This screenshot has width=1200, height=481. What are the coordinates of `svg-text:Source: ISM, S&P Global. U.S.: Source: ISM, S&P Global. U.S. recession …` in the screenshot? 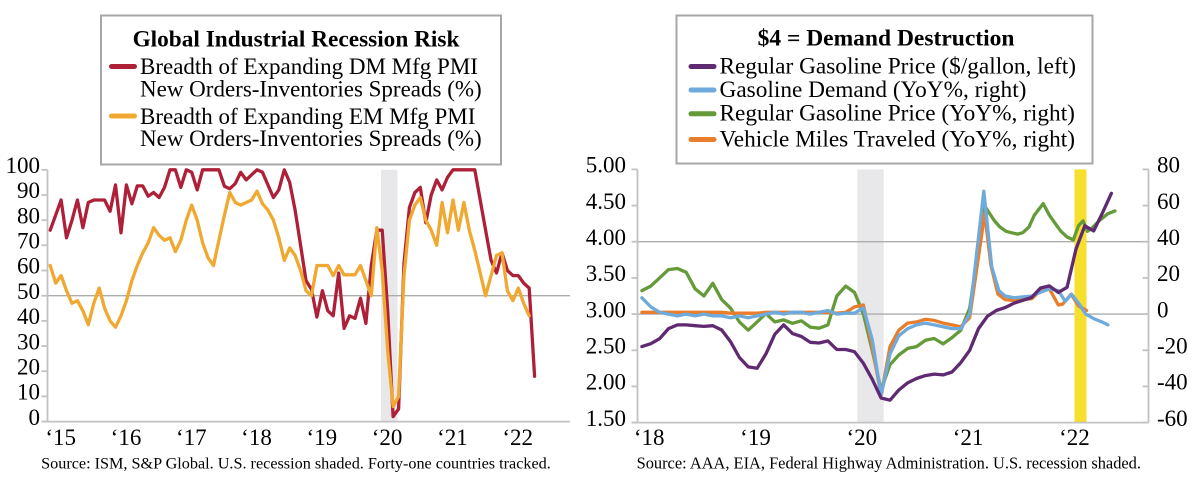 It's located at (296, 464).